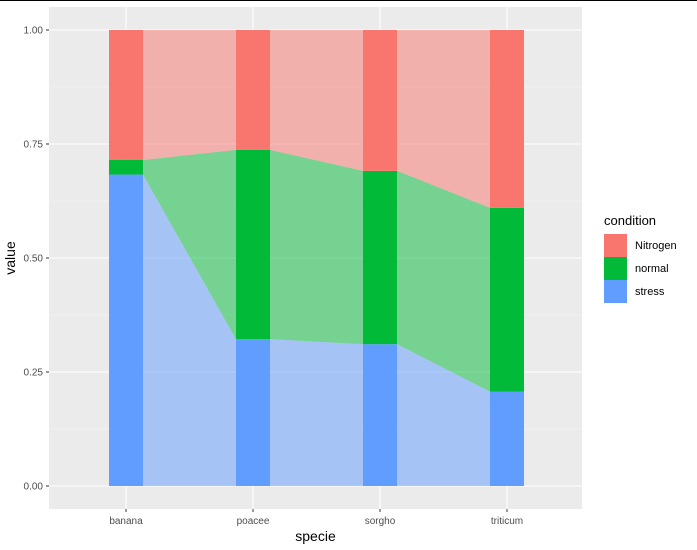 This screenshot has height=550, width=697. Describe the element at coordinates (507, 119) in the screenshot. I see `bar-triticum-nitrogen` at that location.